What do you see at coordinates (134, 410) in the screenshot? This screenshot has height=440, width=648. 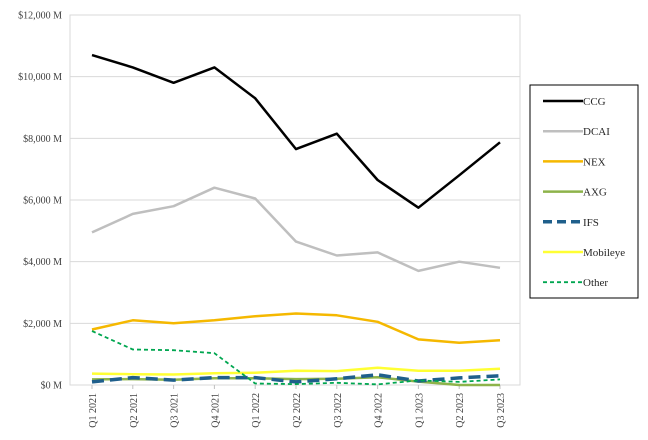 I see `x-tick-label: Q2 2021` at bounding box center [134, 410].